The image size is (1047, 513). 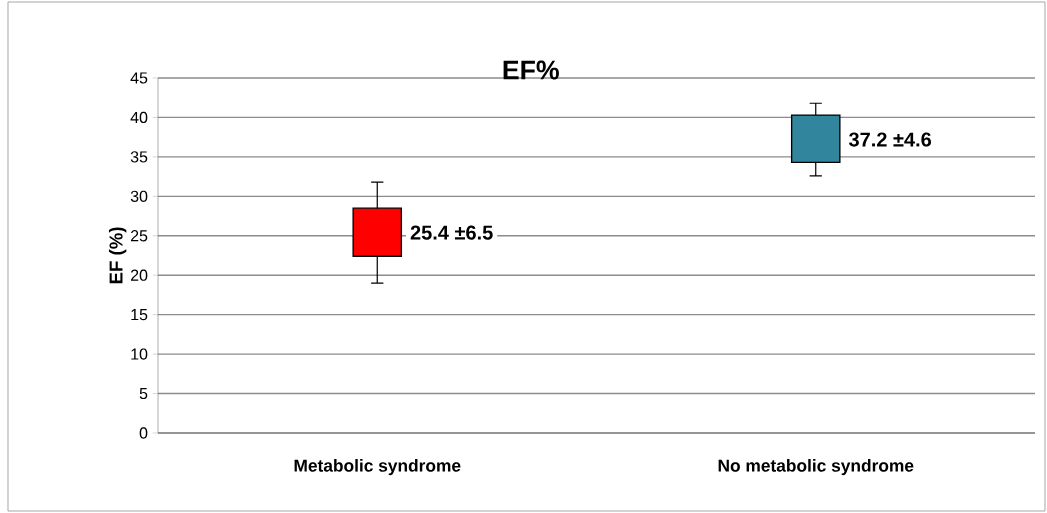 I want to click on y-tick-label: 45, so click(x=139, y=78).